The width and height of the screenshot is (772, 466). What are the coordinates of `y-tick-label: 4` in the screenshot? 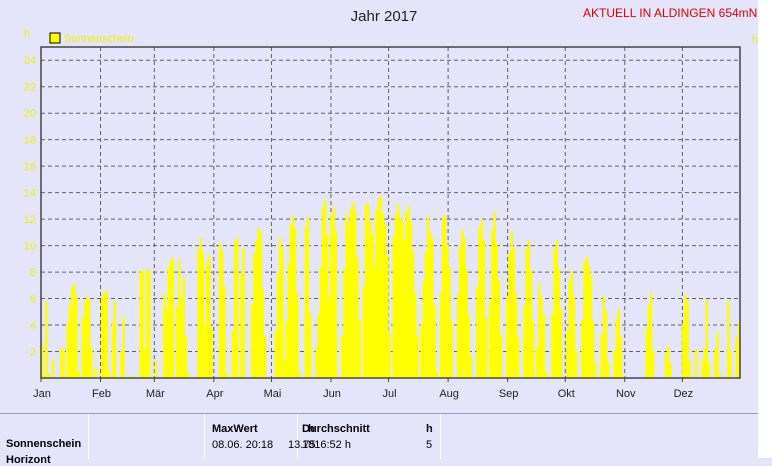 It's located at (33, 326).